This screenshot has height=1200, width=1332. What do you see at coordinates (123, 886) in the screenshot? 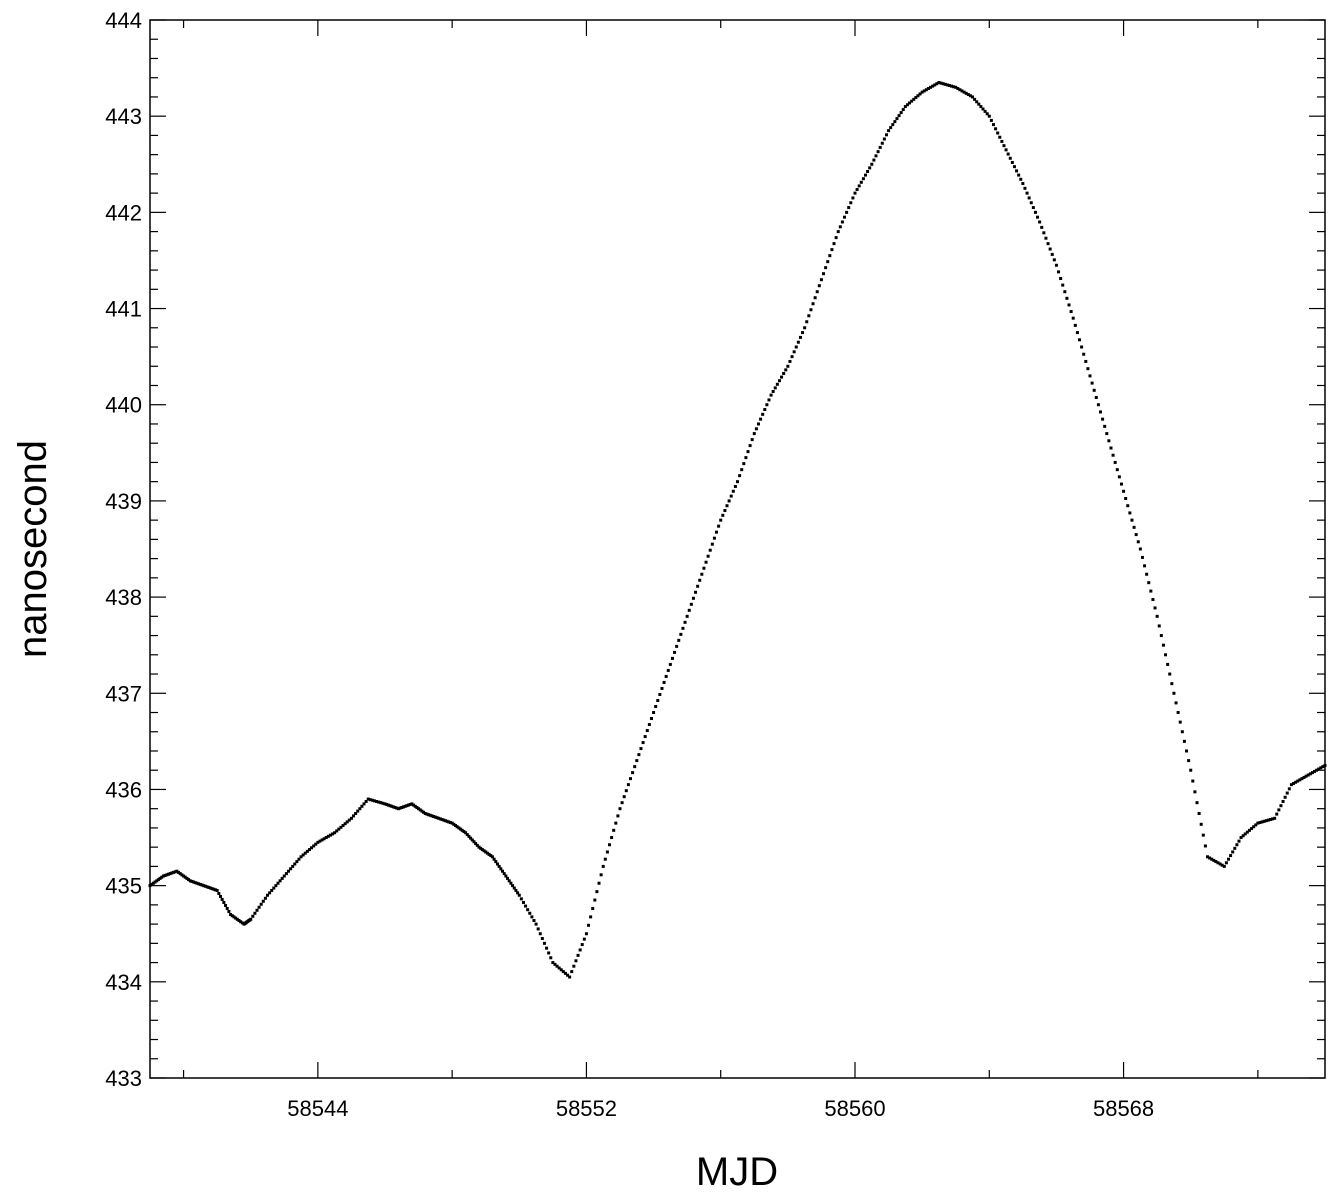
I see `y-tick-label: 435` at bounding box center [123, 886].